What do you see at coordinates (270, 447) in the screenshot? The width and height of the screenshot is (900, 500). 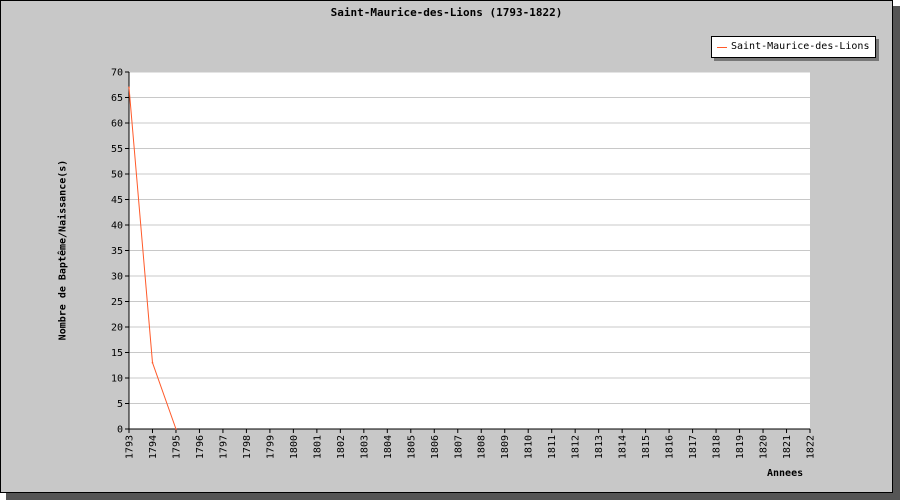 I see `x-tick-label: 1799` at bounding box center [270, 447].